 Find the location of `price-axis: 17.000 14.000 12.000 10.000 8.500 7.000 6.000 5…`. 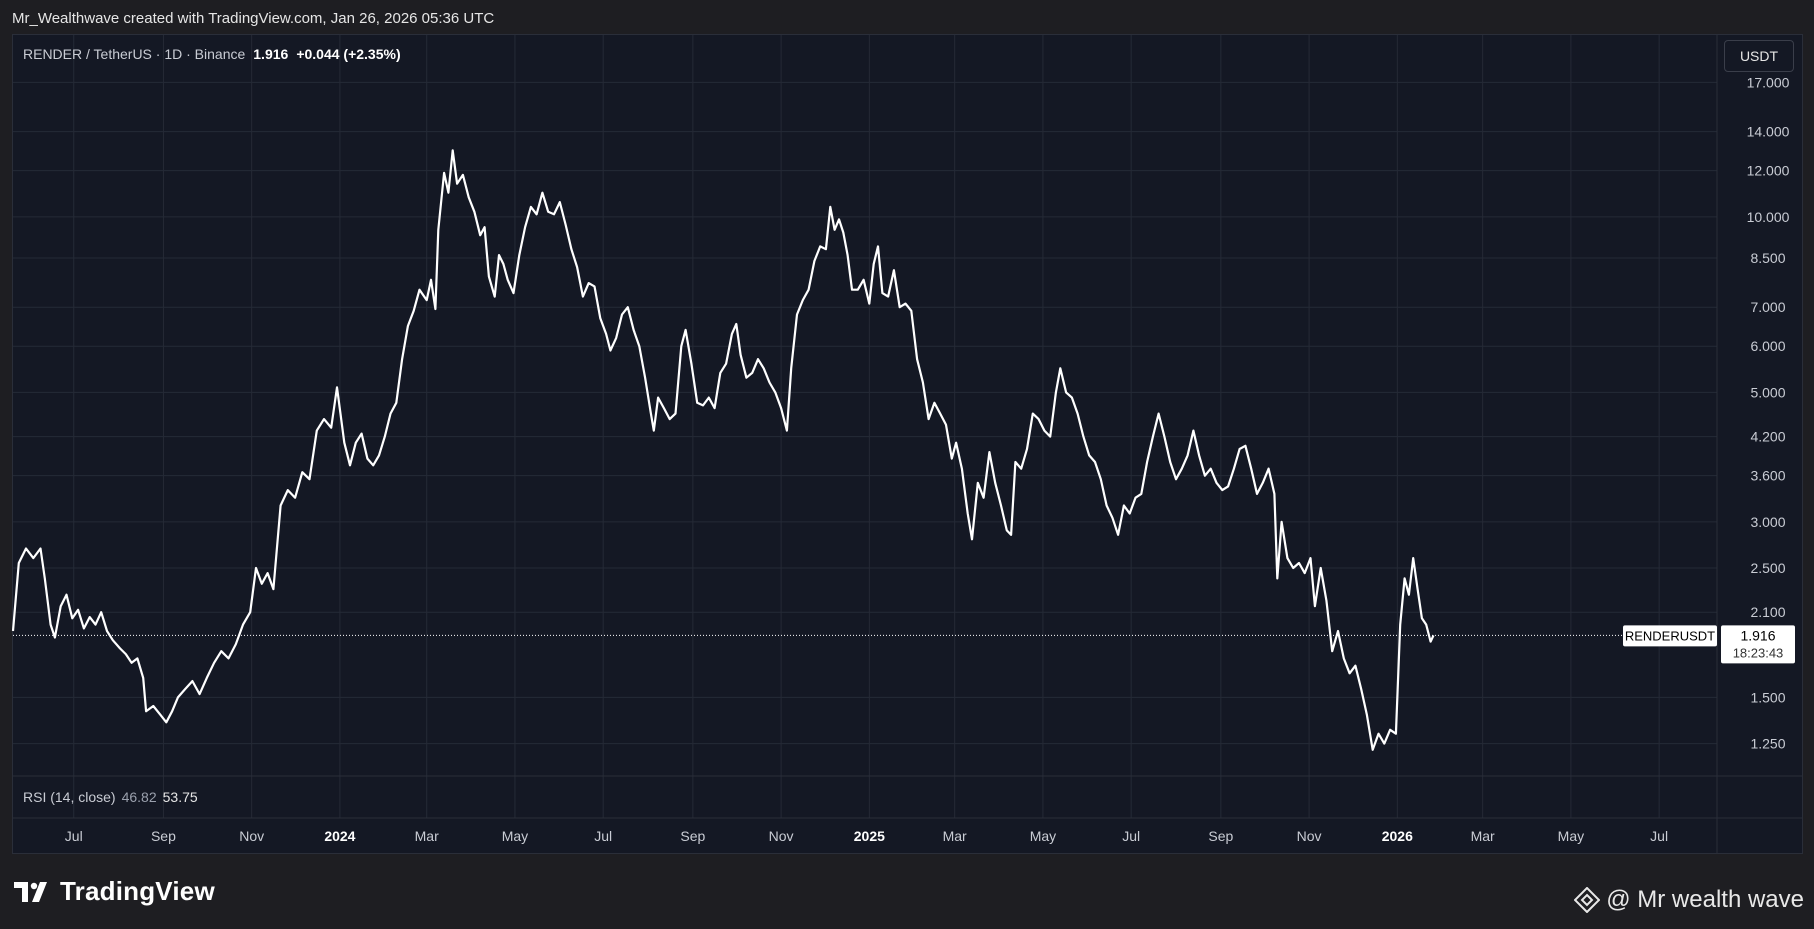

price-axis: 17.000 14.000 12.000 10.000 8.500 7.000 6.000 5… is located at coordinates (1768, 412).